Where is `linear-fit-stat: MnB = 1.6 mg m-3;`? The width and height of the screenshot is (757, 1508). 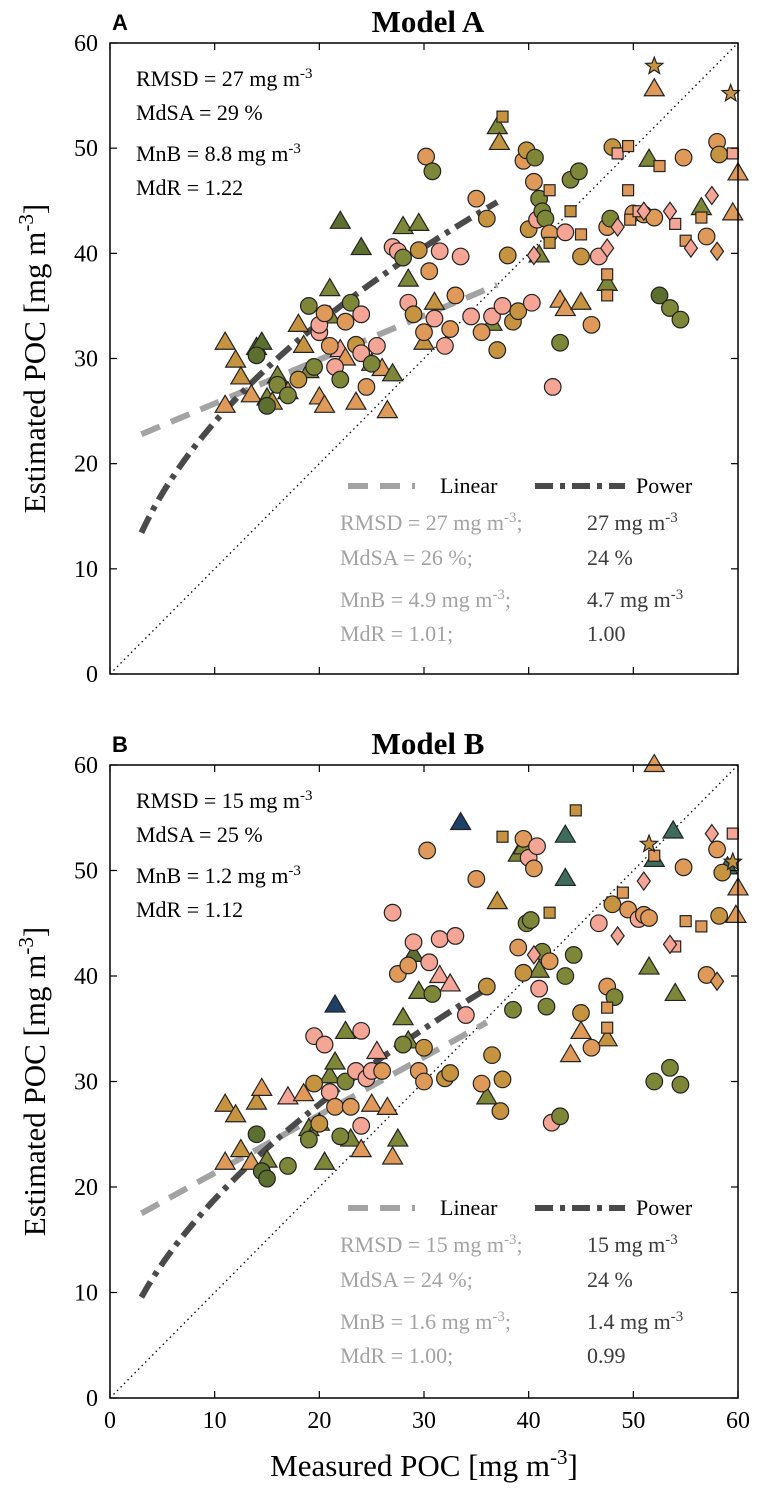 linear-fit-stat: MnB = 1.6 mg m-3; is located at coordinates (425, 1321).